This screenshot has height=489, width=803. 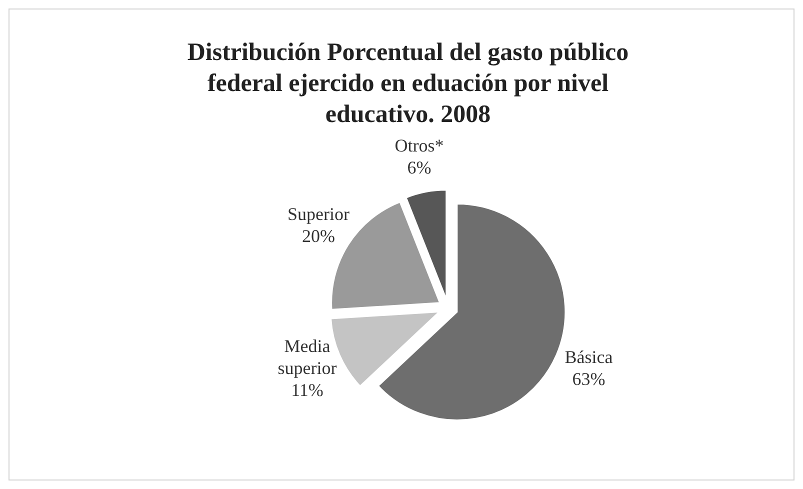 I want to click on slice-label: Otros*, so click(x=419, y=145).